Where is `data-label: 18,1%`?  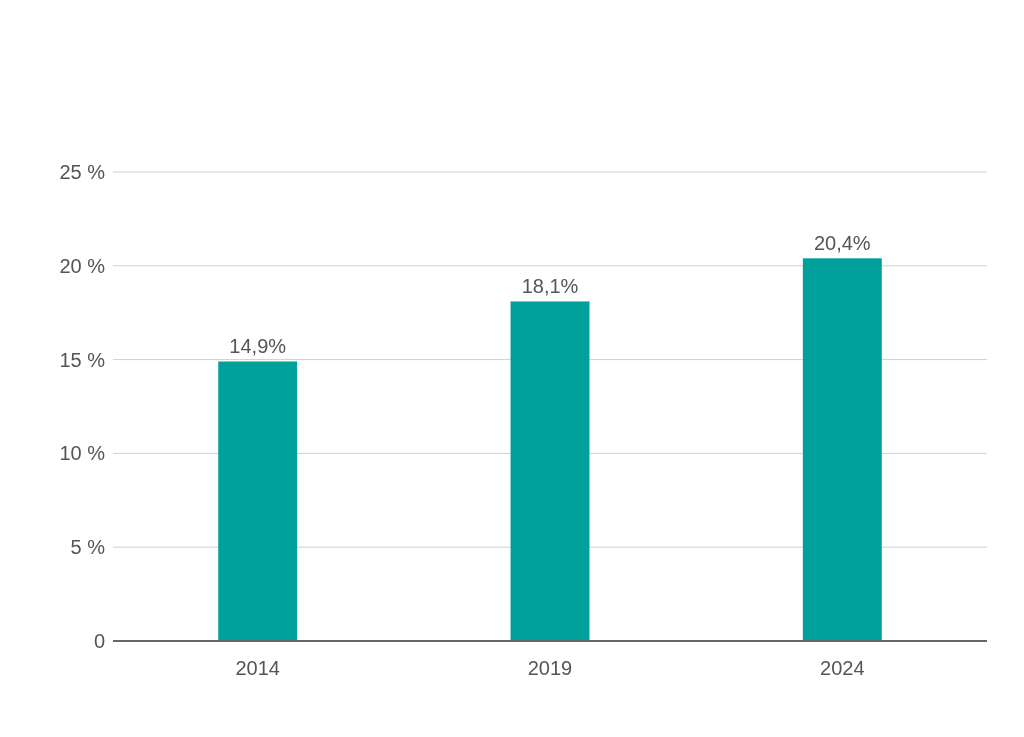 data-label: 18,1% is located at coordinates (550, 286).